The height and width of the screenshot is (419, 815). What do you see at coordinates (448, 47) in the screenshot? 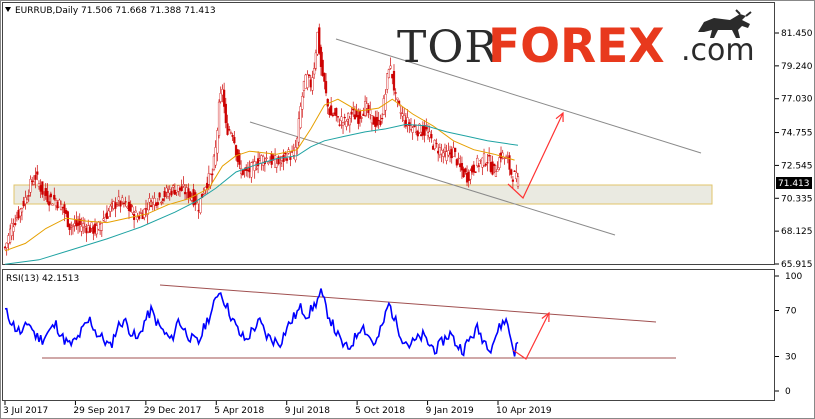
I see `logo-tor-text: TOR` at bounding box center [448, 47].